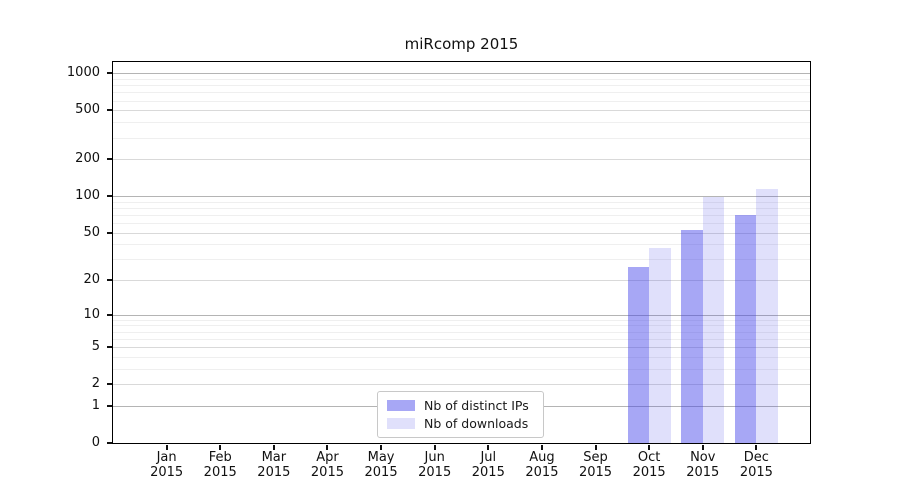 The image size is (900, 500). I want to click on y-tick-label: 5, so click(95, 347).